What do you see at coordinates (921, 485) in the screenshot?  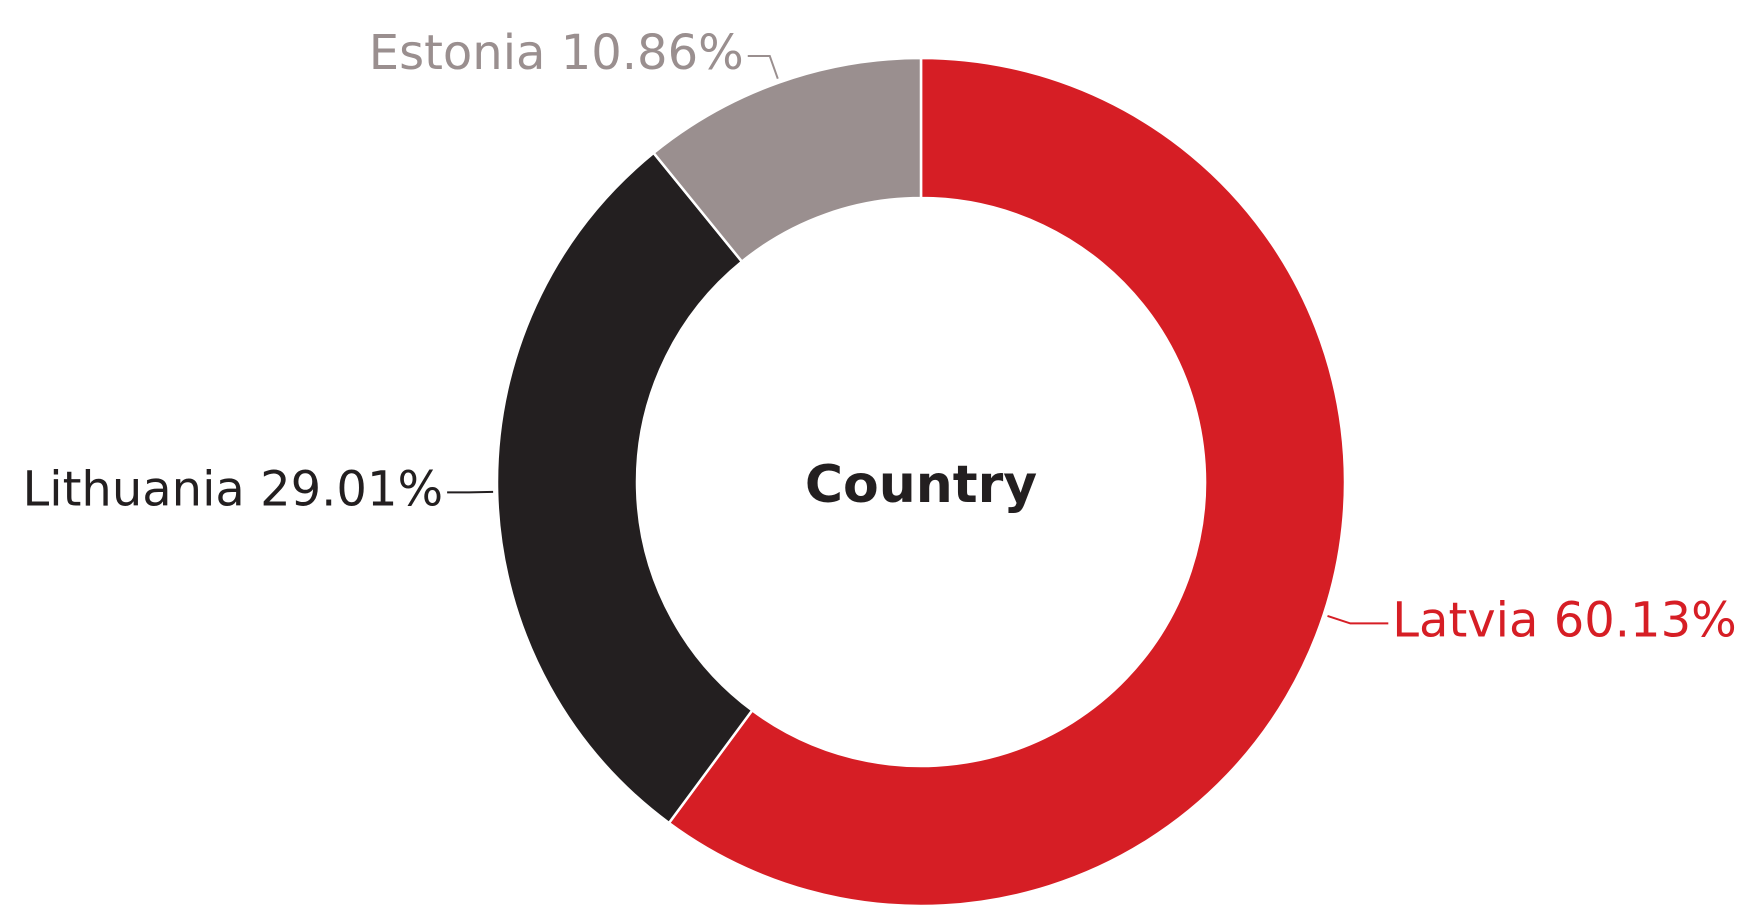 I see `center-title: Country` at bounding box center [921, 485].